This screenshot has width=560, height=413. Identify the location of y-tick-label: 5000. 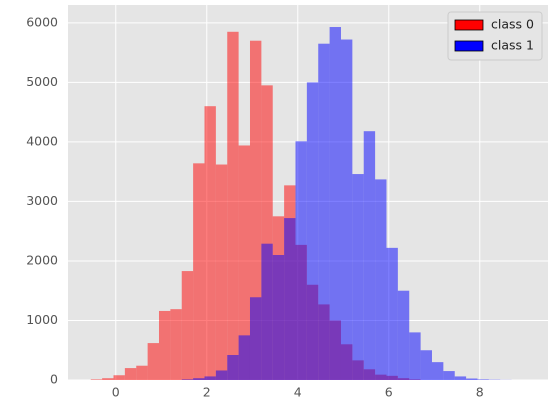
(42, 81).